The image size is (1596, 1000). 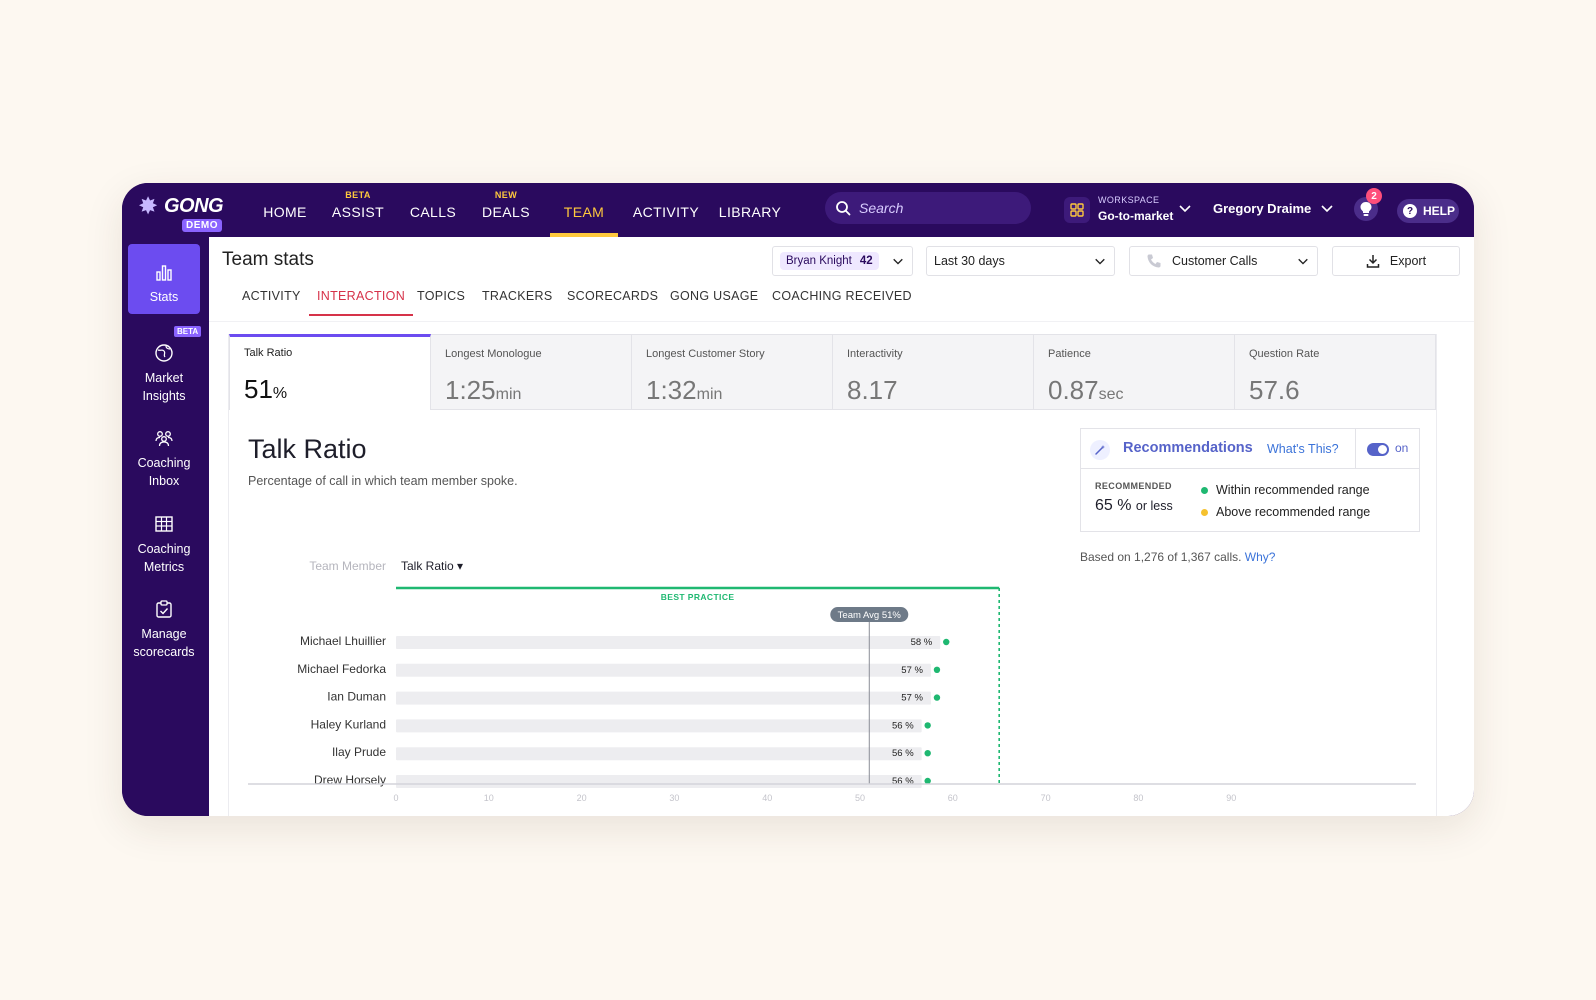 What do you see at coordinates (358, 195) in the screenshot?
I see `nav-assist-badge: BETA` at bounding box center [358, 195].